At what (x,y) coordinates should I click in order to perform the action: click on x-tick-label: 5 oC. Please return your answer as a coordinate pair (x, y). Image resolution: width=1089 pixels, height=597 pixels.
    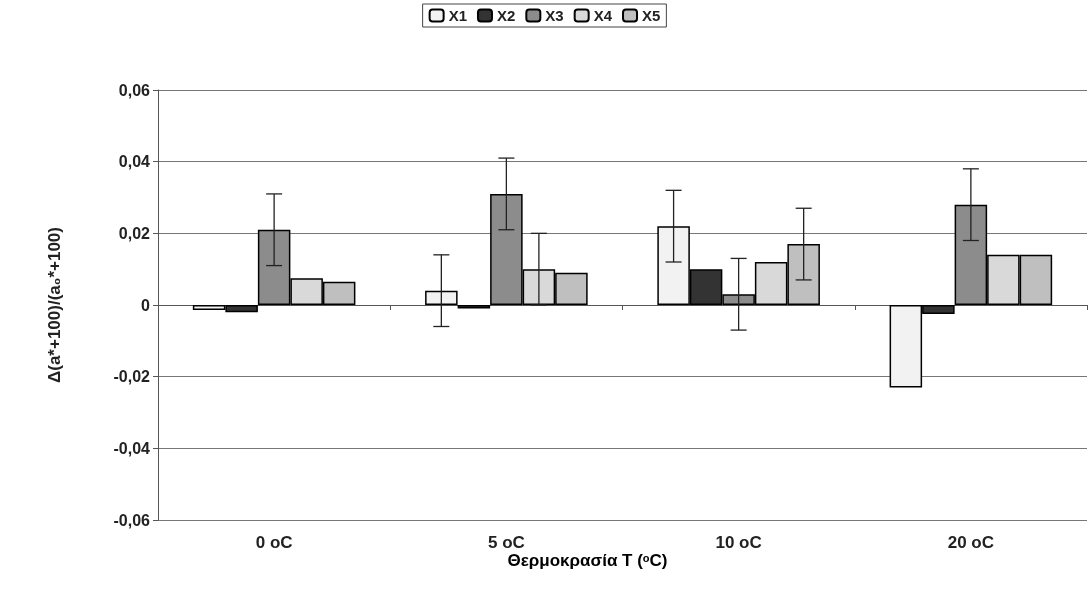
    Looking at the image, I should click on (506, 542).